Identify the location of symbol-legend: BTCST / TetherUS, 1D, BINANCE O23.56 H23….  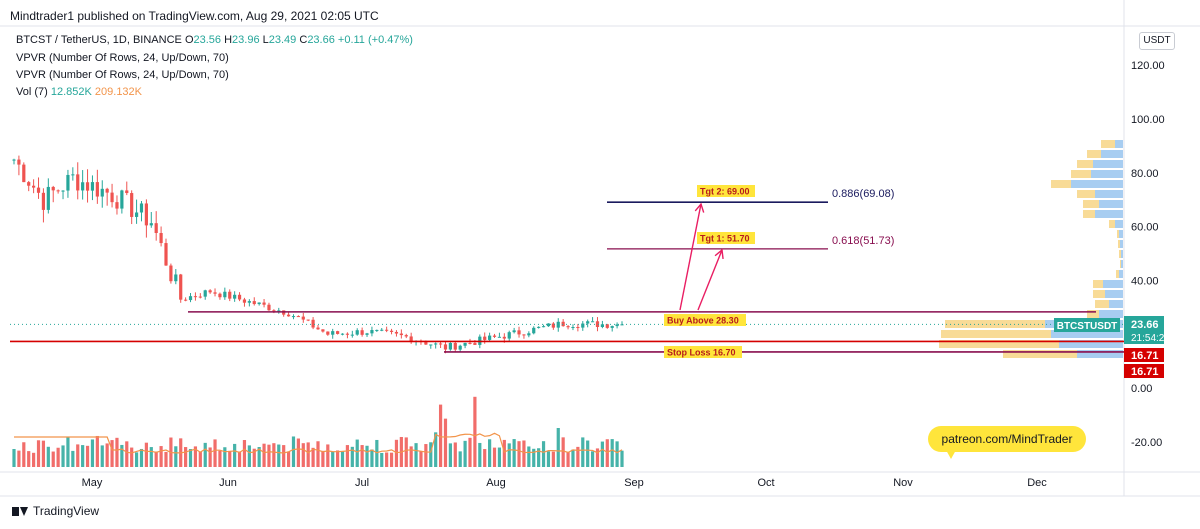
(214, 40).